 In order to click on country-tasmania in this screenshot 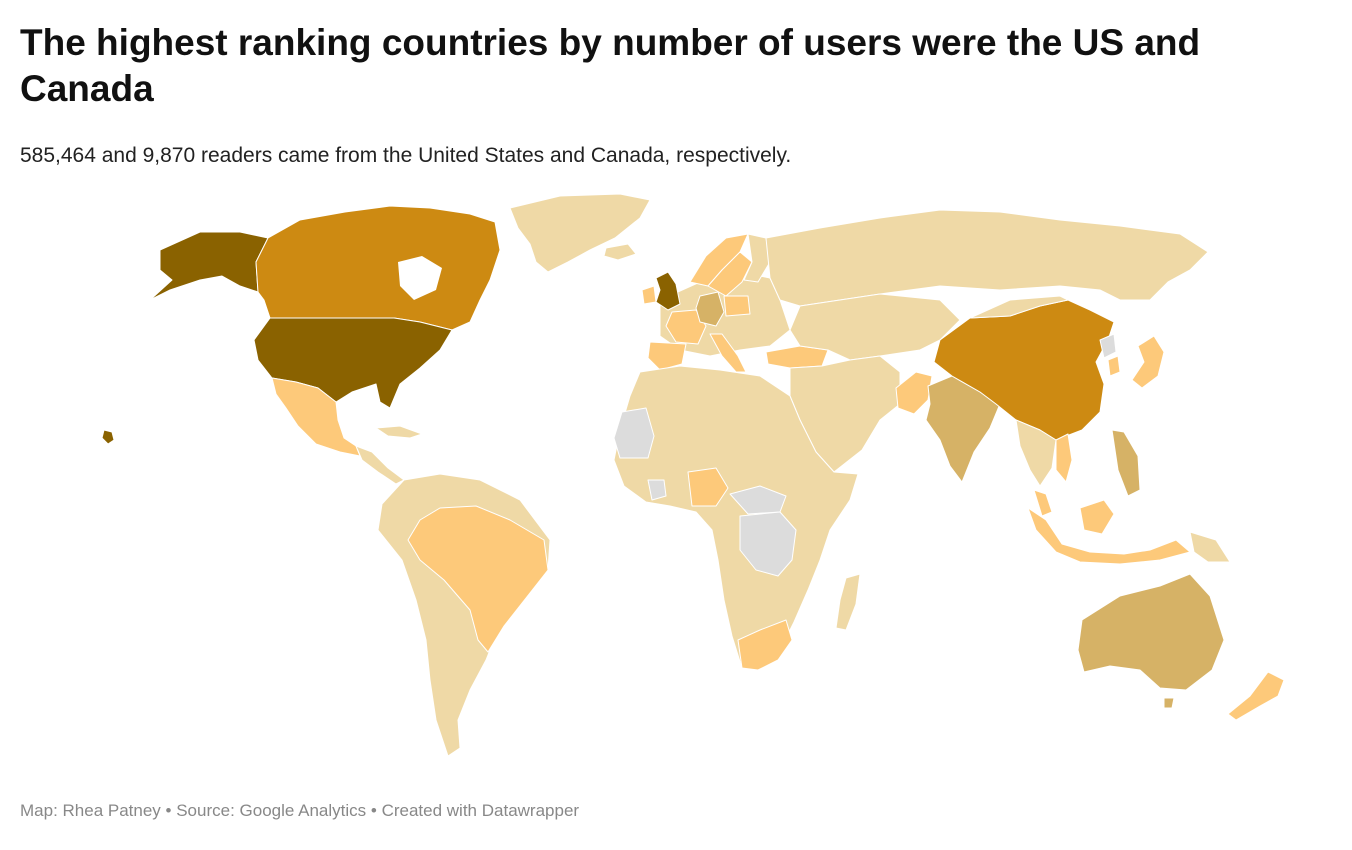, I will do `click(1169, 703)`.